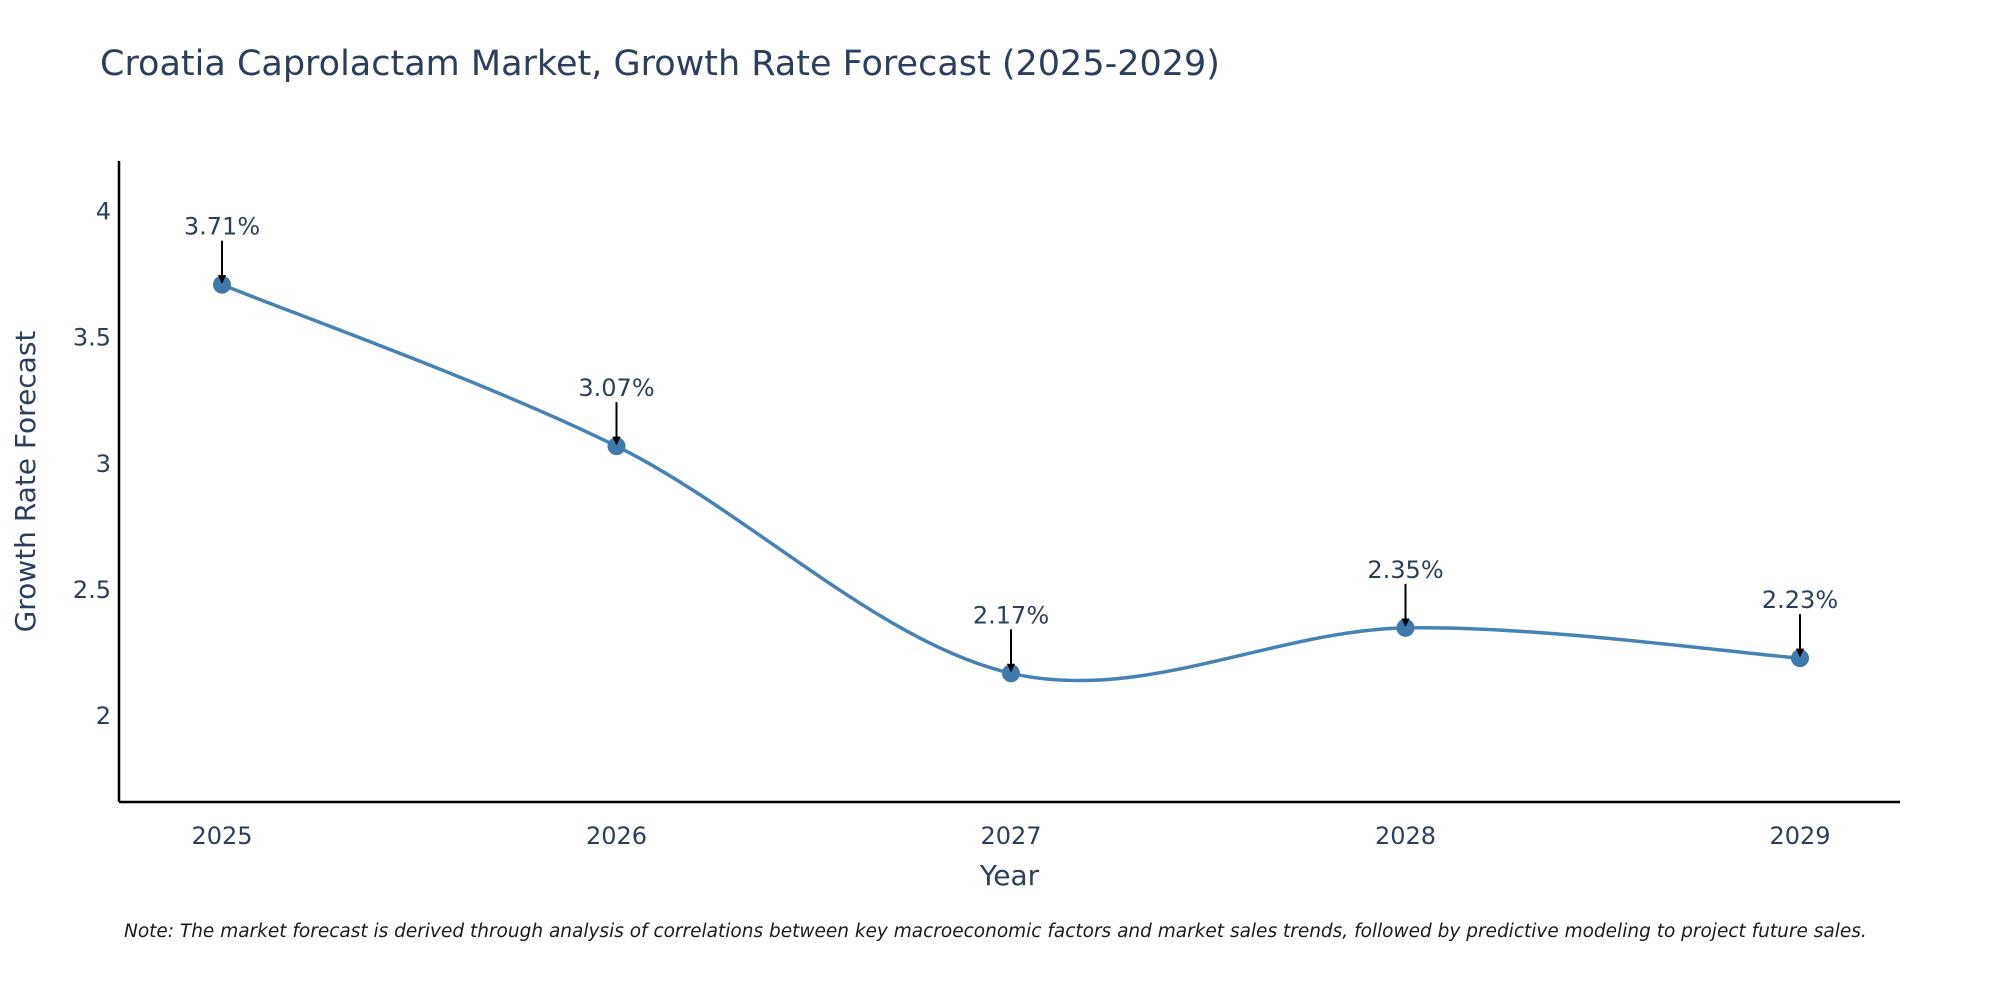 This screenshot has height=1000, width=2000. I want to click on data-point-2026, so click(616, 446).